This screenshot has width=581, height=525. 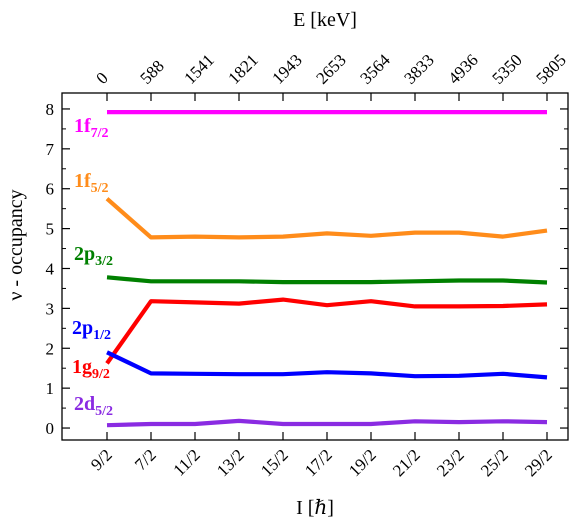 What do you see at coordinates (101, 459) in the screenshot?
I see `x-tick-label: 9/2` at bounding box center [101, 459].